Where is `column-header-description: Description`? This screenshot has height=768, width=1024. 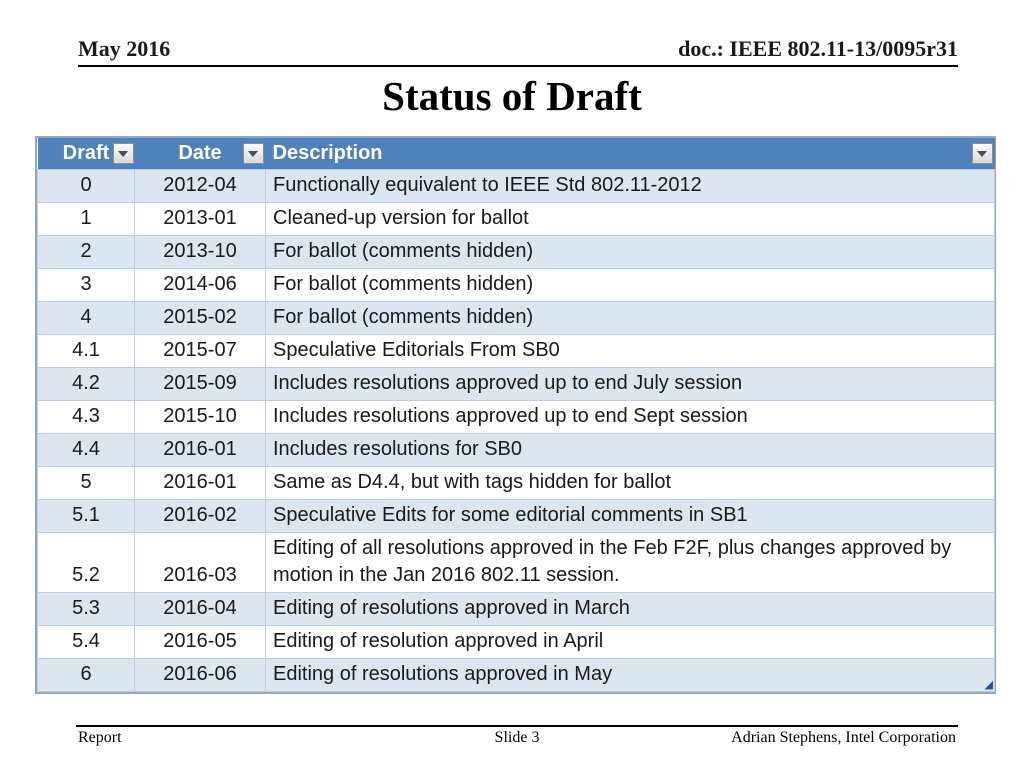 column-header-description: Description is located at coordinates (630, 154).